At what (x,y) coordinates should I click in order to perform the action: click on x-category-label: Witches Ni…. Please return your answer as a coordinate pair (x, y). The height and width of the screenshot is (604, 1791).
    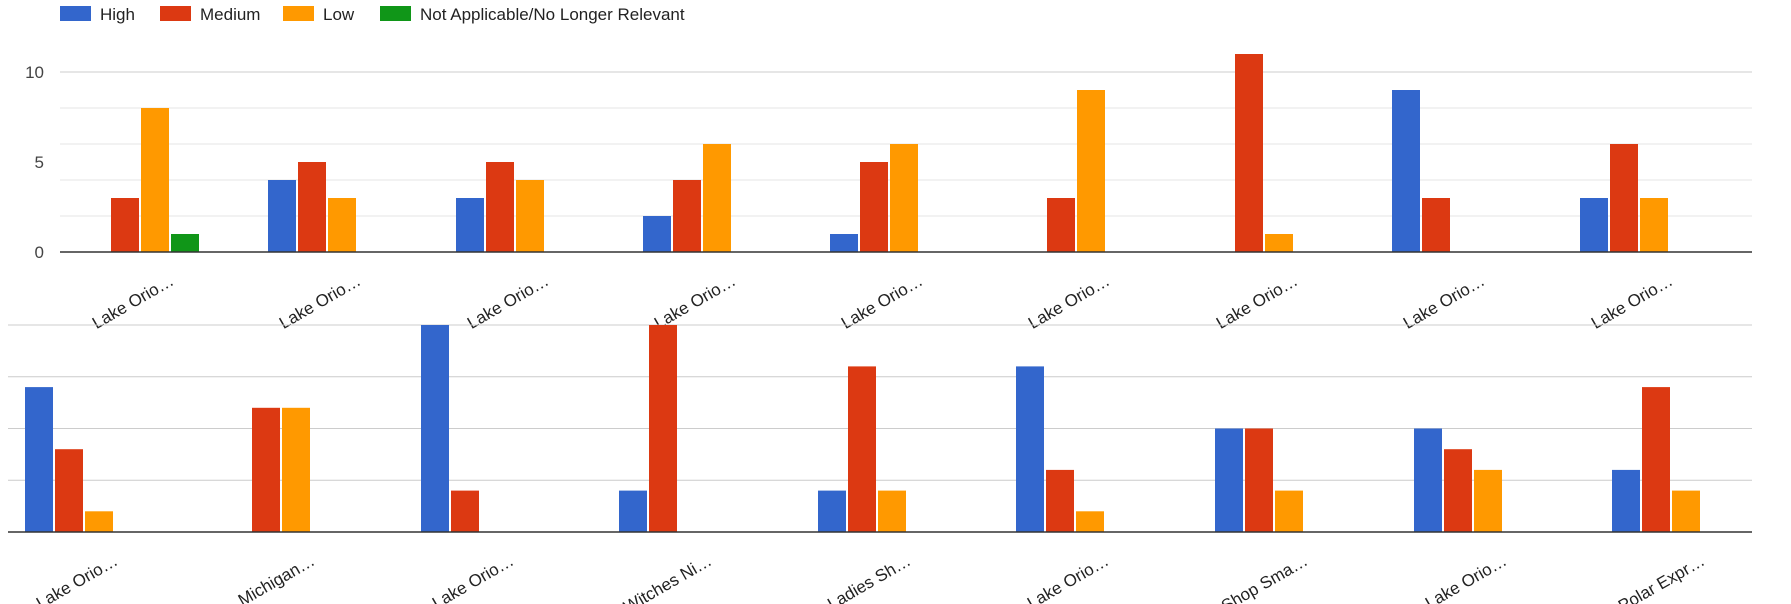
    Looking at the image, I should click on (667, 577).